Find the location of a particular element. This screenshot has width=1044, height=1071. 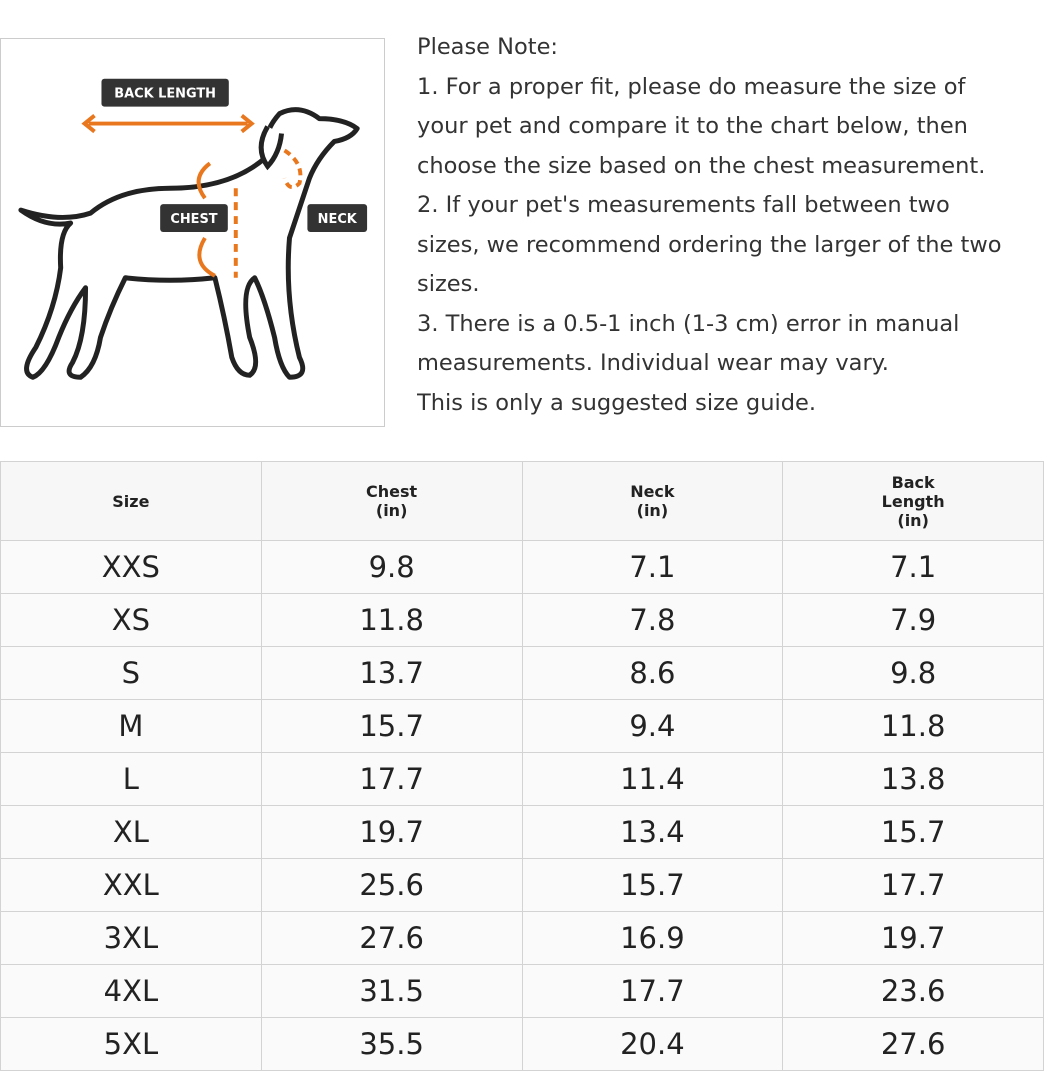

table-row: 3XL 27.6 16.9 19.7 is located at coordinates (522, 938).